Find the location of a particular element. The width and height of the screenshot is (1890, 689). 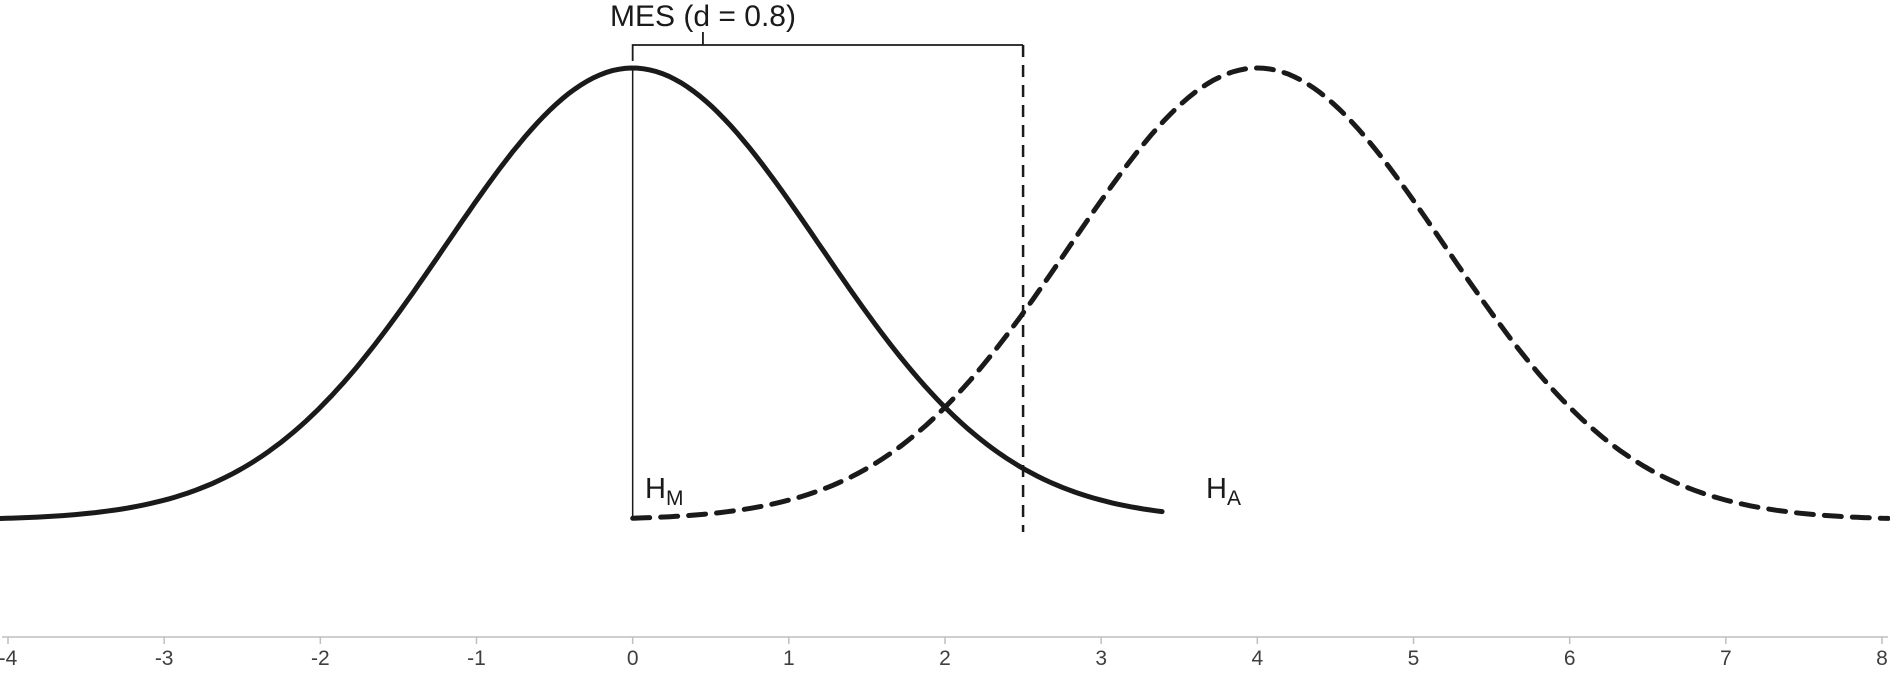

x-axis-tick-label: 8 is located at coordinates (1882, 658).